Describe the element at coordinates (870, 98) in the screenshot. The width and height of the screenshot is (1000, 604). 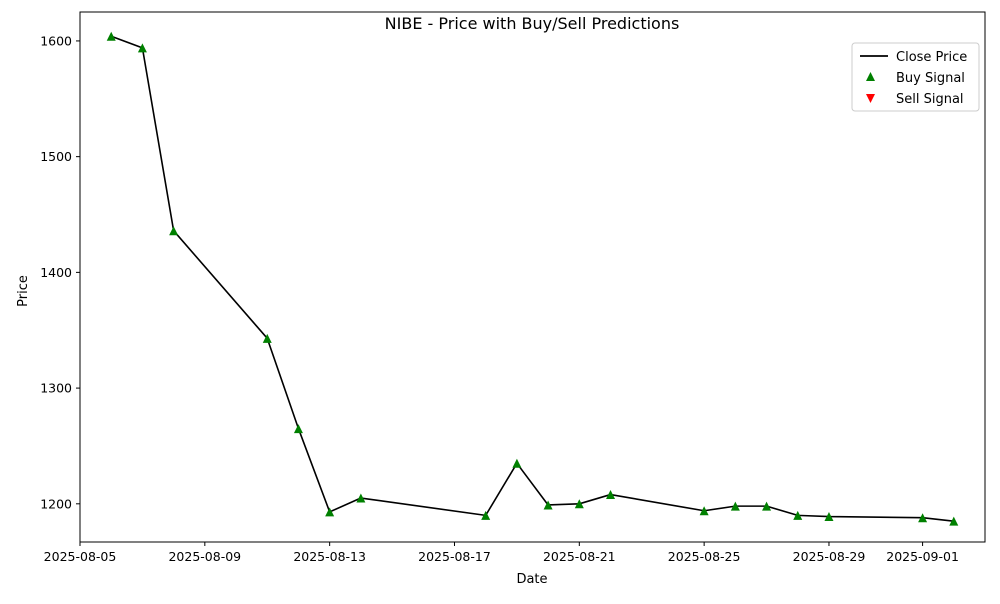
I see `legend-sell-signal-swatch` at that location.